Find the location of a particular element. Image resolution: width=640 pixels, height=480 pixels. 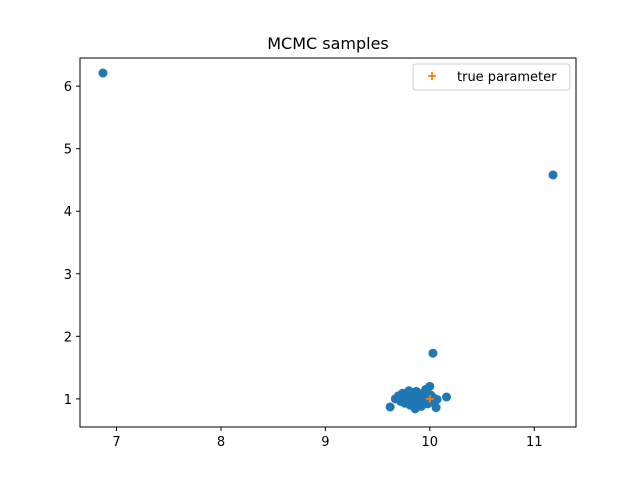

y-tick-label: 5 is located at coordinates (68, 150).